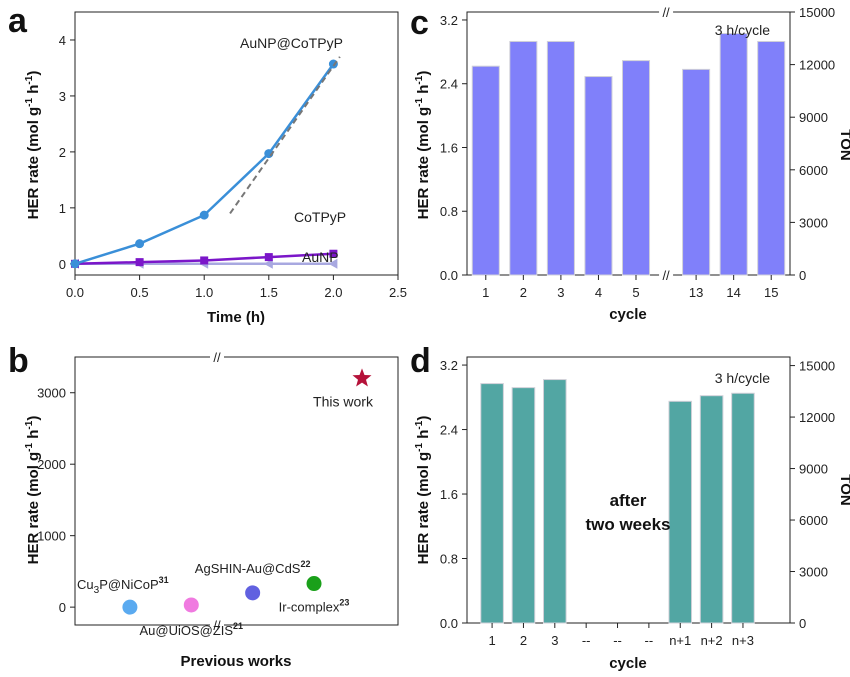 Image resolution: width=850 pixels, height=677 pixels. I want to click on panel-label-a: a, so click(18, 21).